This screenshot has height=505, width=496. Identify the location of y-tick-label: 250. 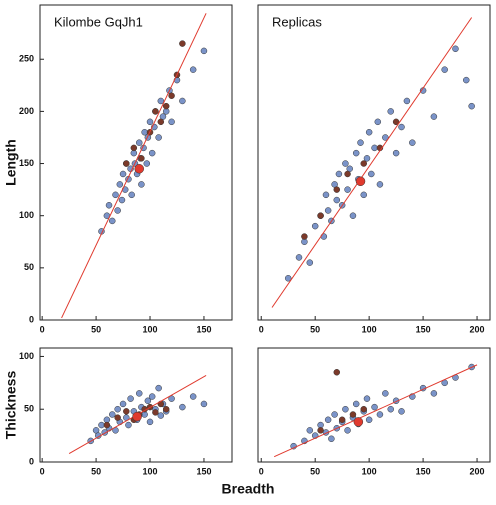
(26, 59).